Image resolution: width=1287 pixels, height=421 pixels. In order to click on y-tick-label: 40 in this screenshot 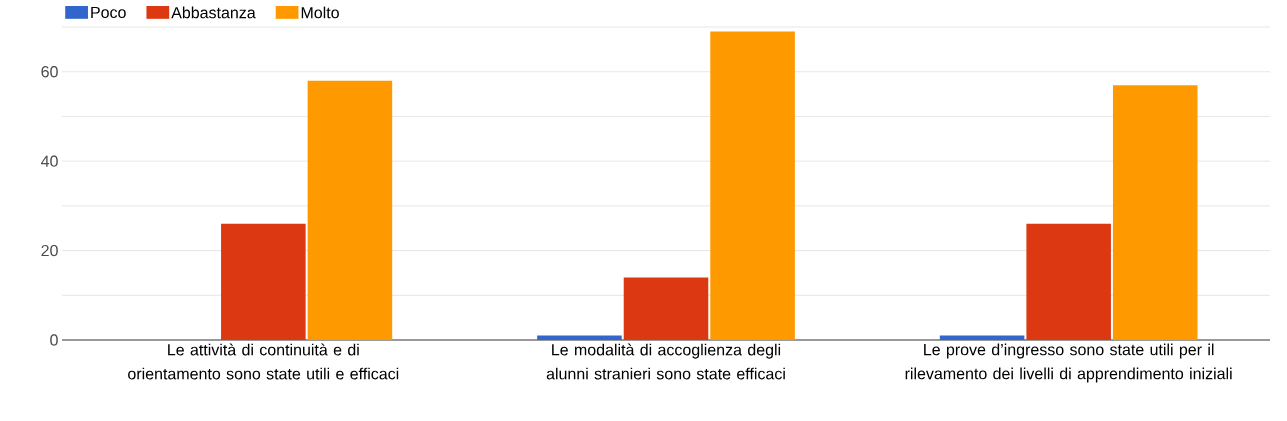, I will do `click(49, 161)`.